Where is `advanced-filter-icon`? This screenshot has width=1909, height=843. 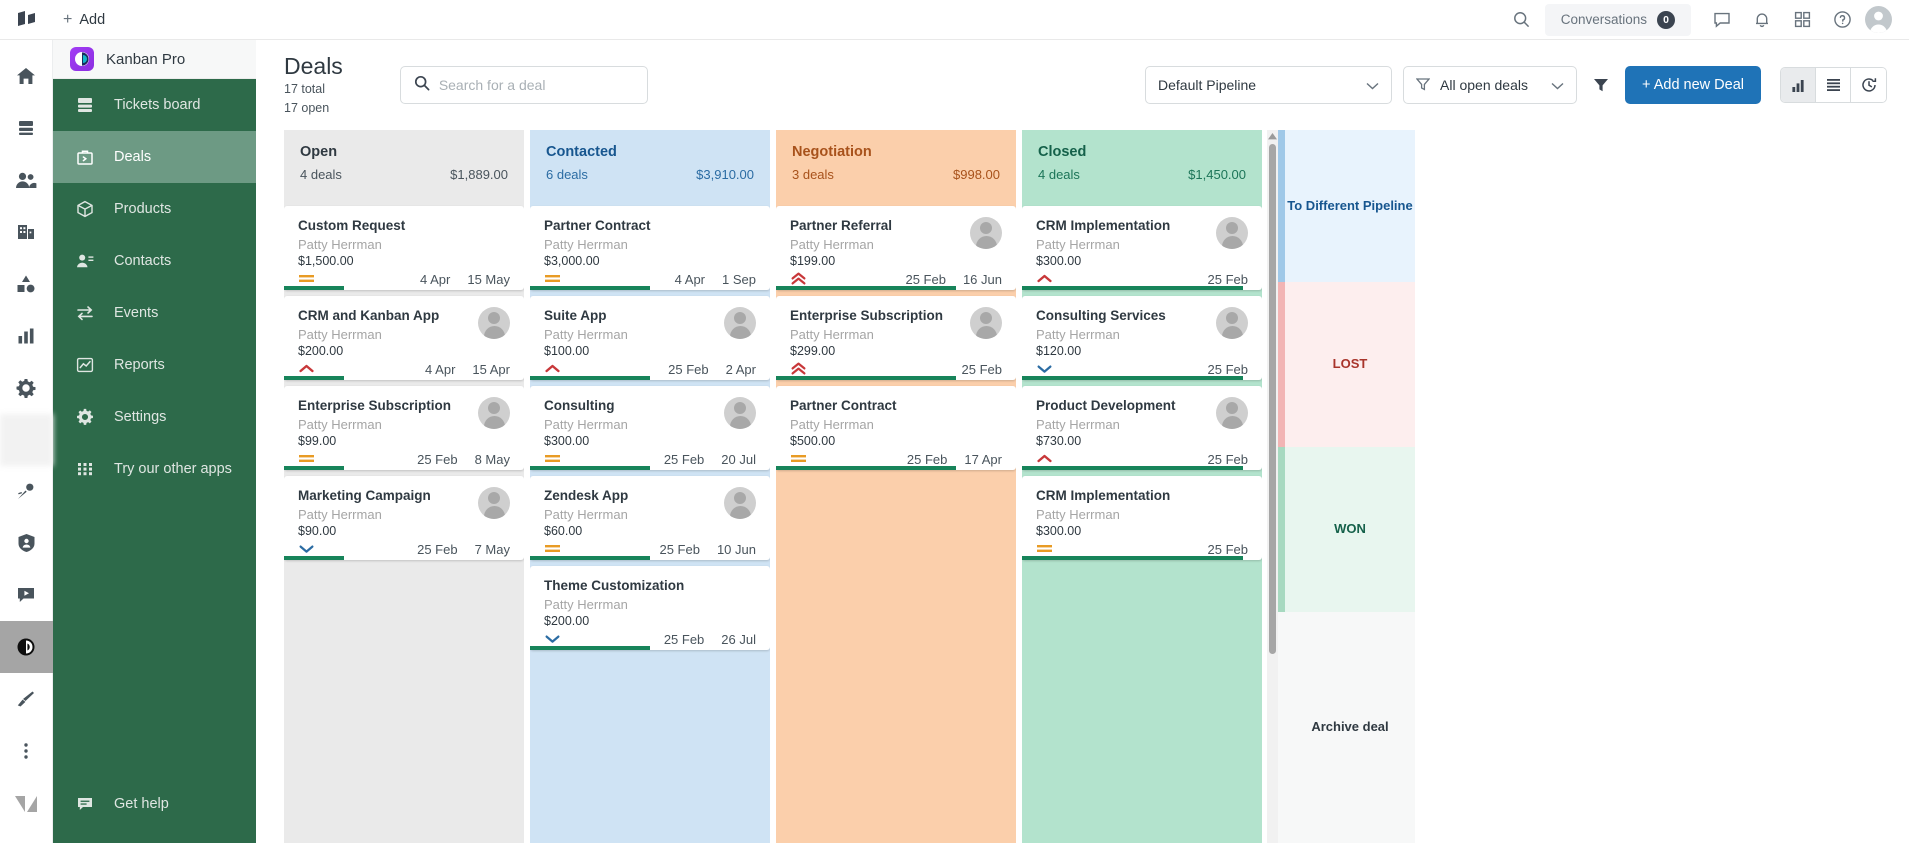 advanced-filter-icon is located at coordinates (1601, 85).